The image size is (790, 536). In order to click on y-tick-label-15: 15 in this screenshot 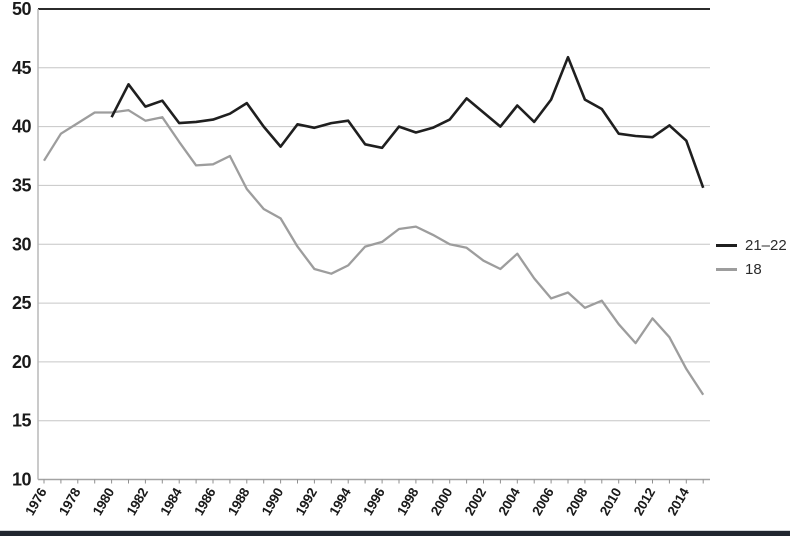, I will do `click(22, 421)`.